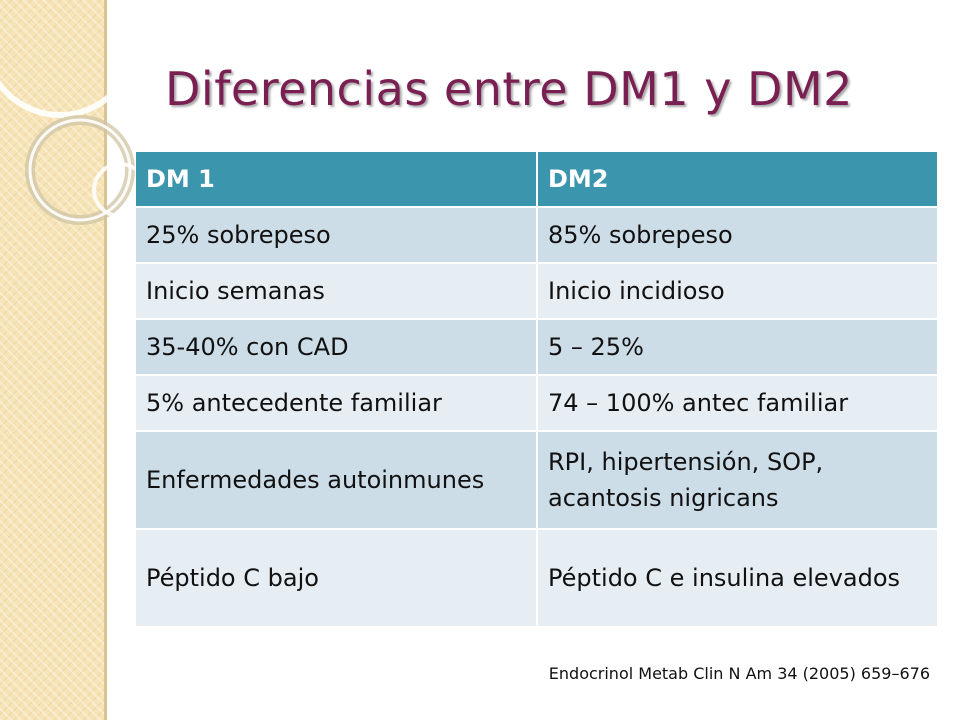  Describe the element at coordinates (337, 180) in the screenshot. I see `header-dm1: DM 1` at that location.